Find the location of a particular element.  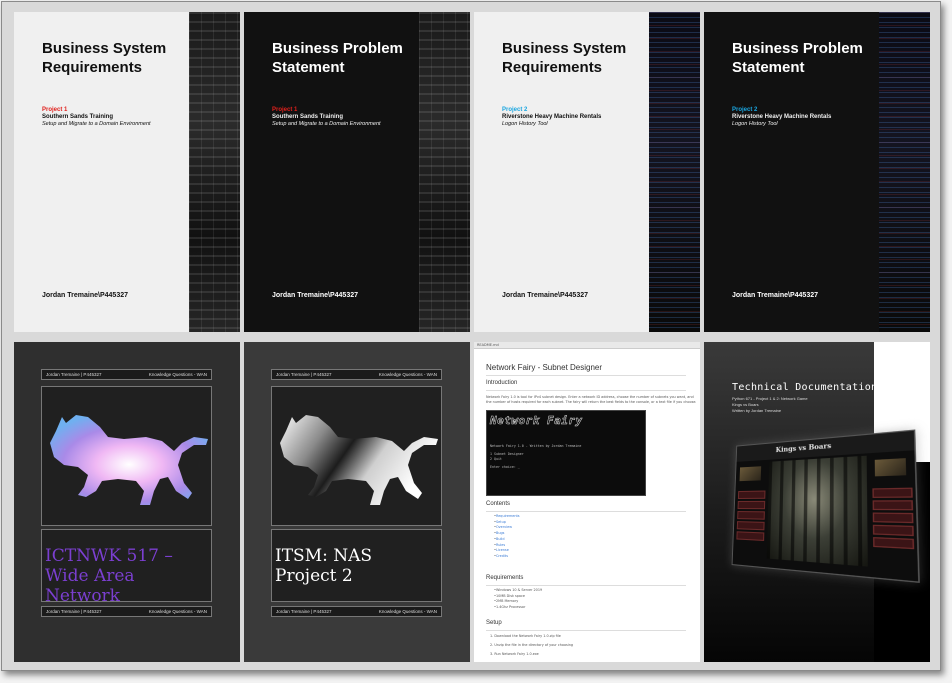

title-line-2: Wide Area Network is located at coordinates (128, 586).